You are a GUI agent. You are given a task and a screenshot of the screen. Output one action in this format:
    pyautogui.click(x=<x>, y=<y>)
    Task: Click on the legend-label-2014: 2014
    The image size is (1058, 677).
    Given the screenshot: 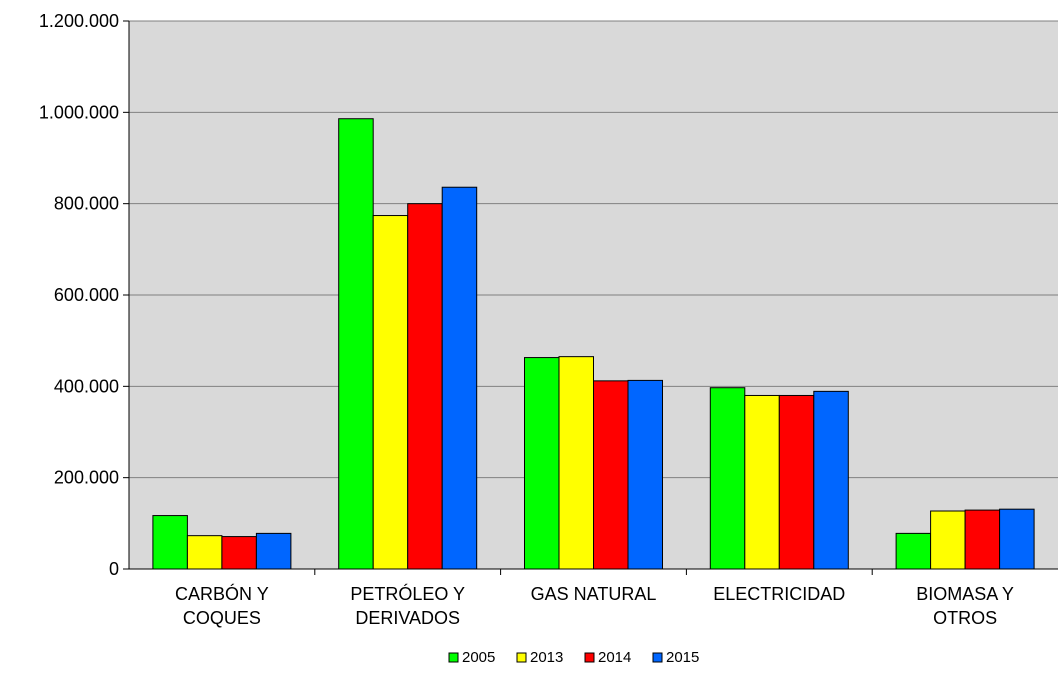 What is the action you would take?
    pyautogui.click(x=614, y=657)
    